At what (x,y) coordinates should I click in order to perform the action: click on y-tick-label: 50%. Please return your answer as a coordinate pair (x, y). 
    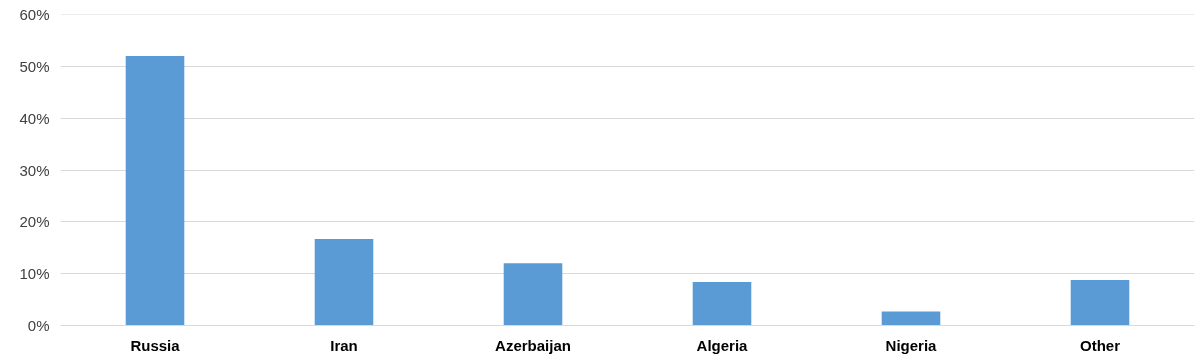
    Looking at the image, I should click on (34, 66).